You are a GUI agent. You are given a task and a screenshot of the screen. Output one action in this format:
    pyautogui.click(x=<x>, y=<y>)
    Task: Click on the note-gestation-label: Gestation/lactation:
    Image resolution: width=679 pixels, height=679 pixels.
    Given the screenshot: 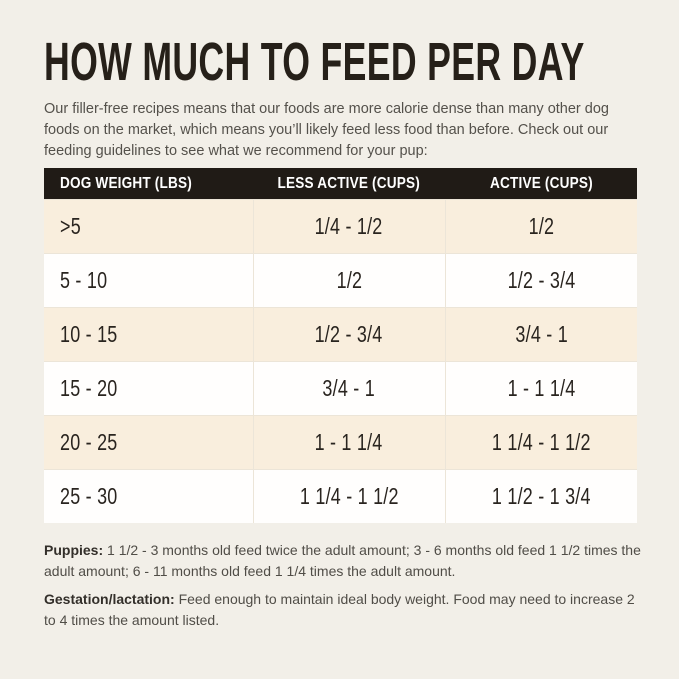 What is the action you would take?
    pyautogui.click(x=109, y=599)
    